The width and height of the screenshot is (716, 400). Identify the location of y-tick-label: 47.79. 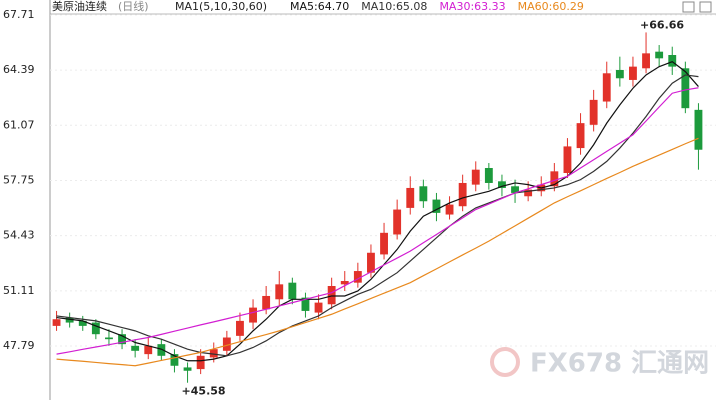
(19, 345).